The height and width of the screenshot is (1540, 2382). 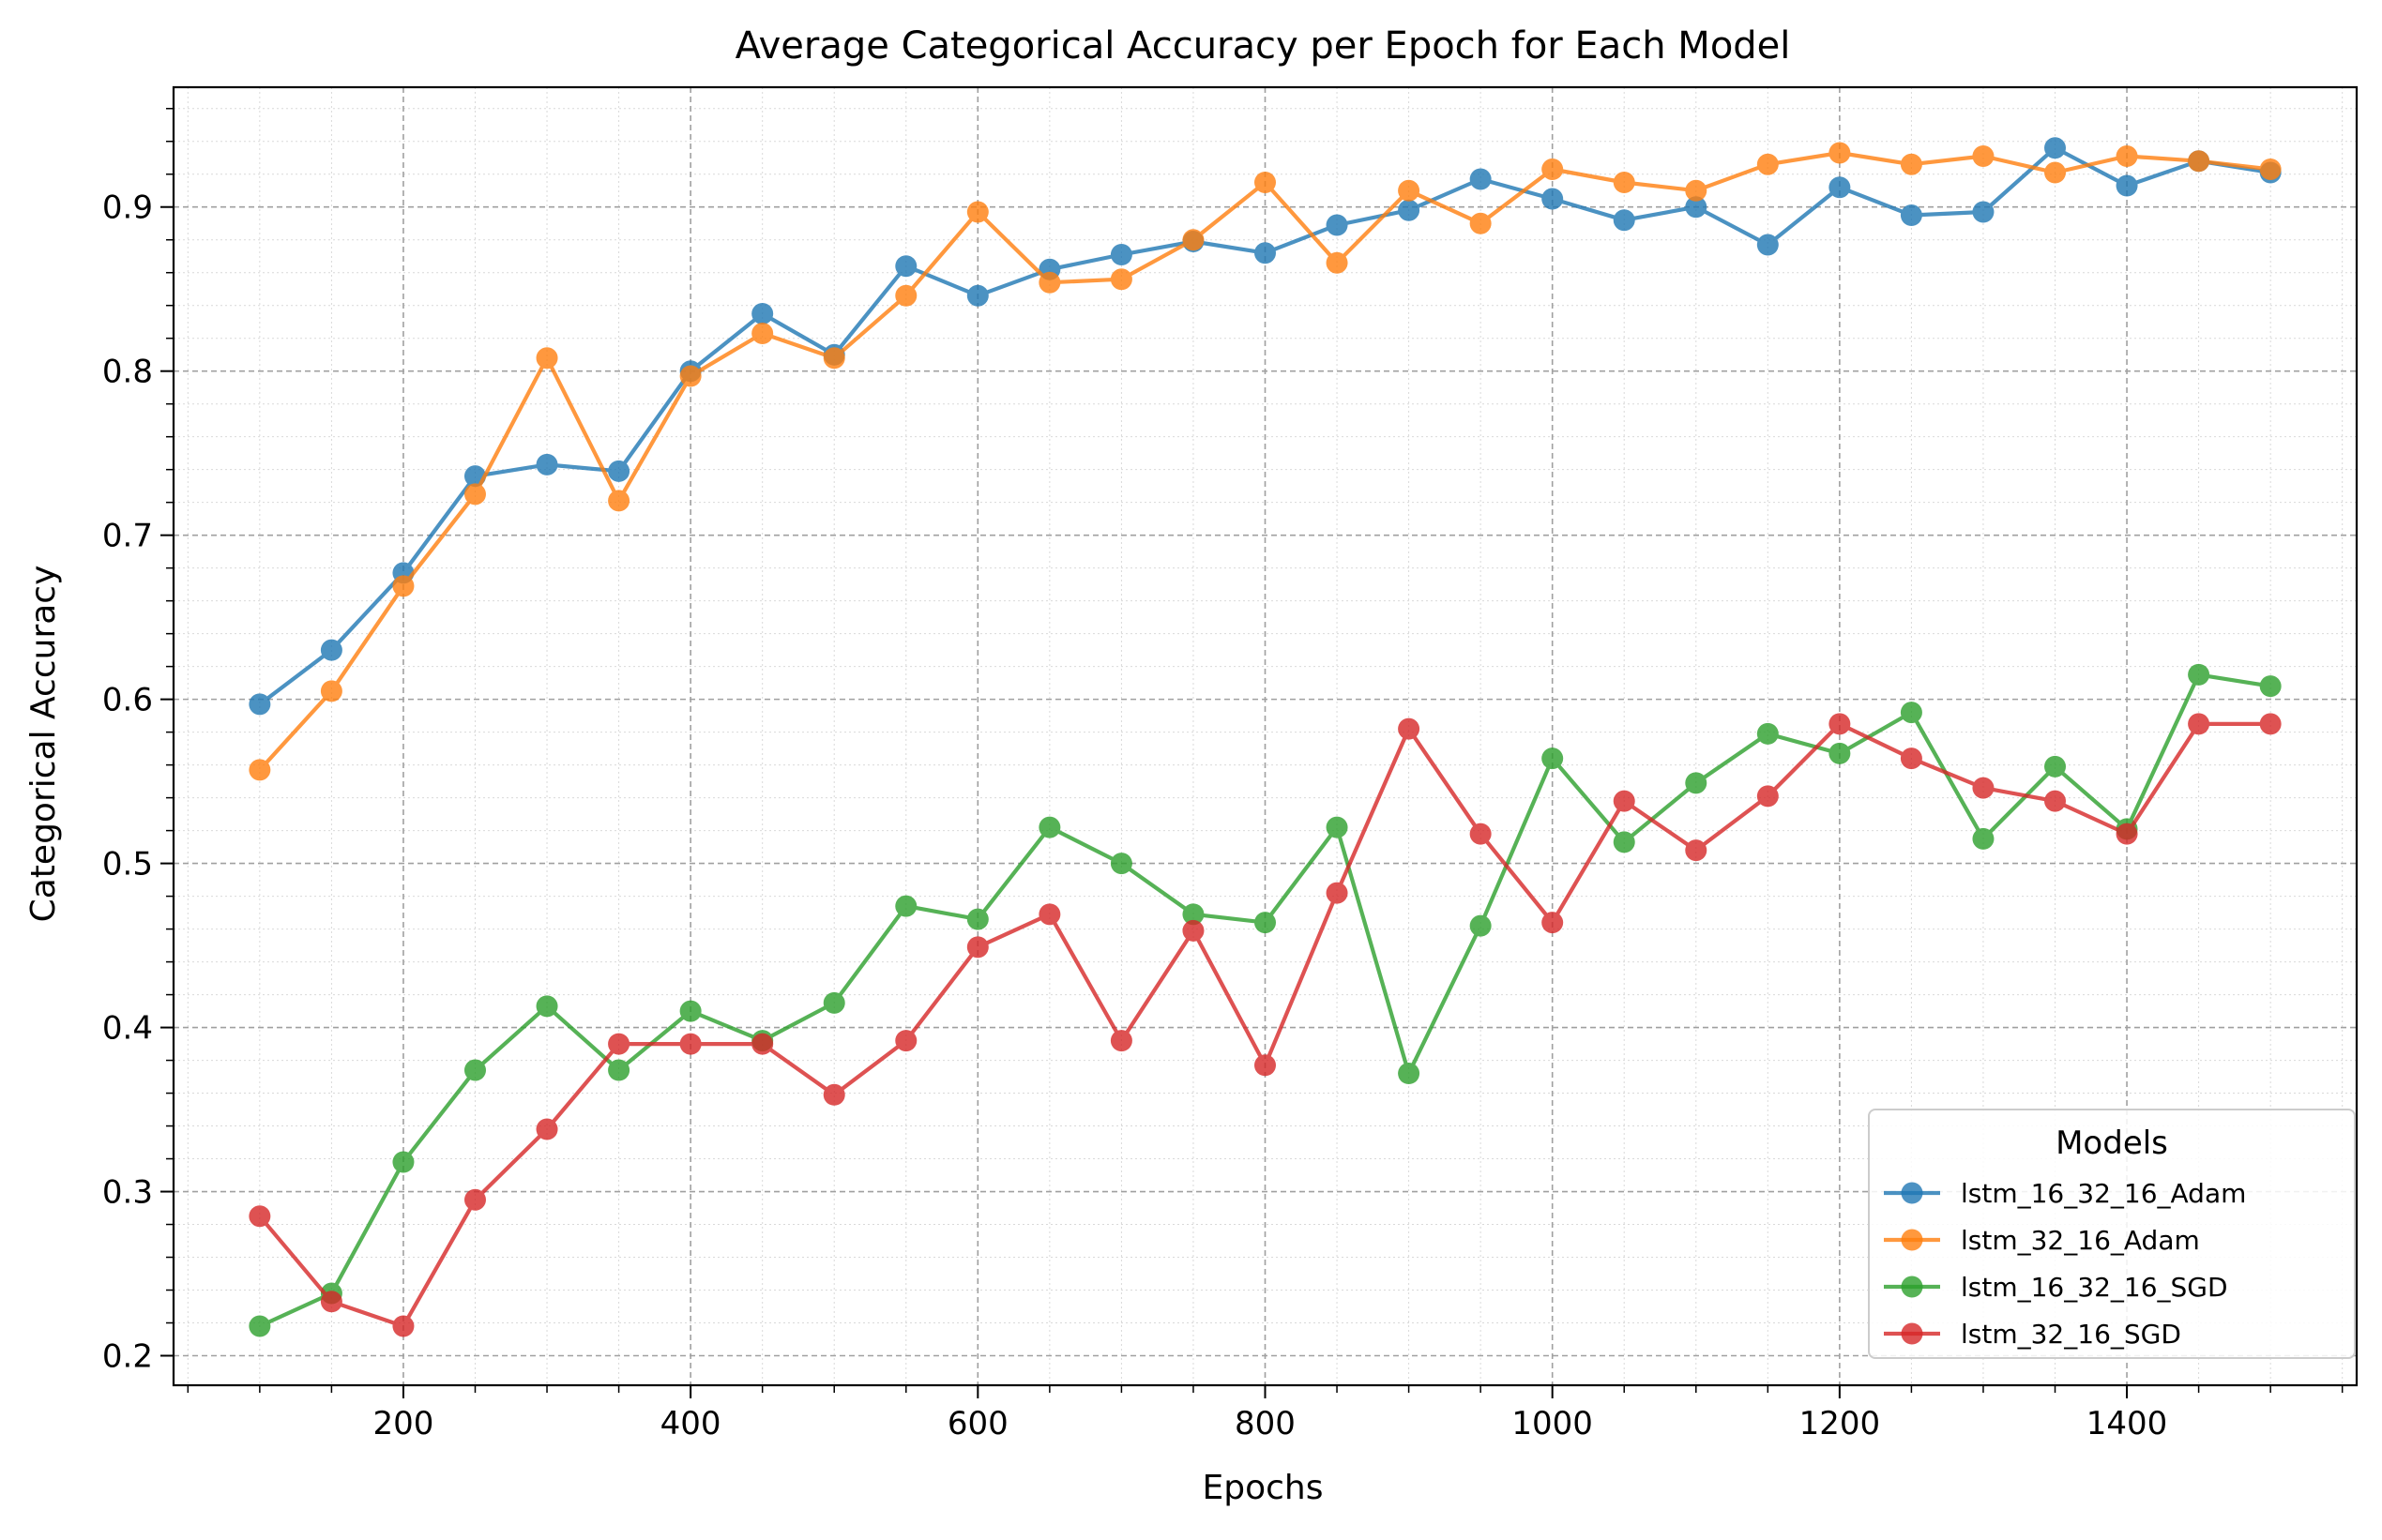 I want to click on legend-label-lstm-32-16-adam: lstm_32_16_Adam, so click(x=2080, y=1240).